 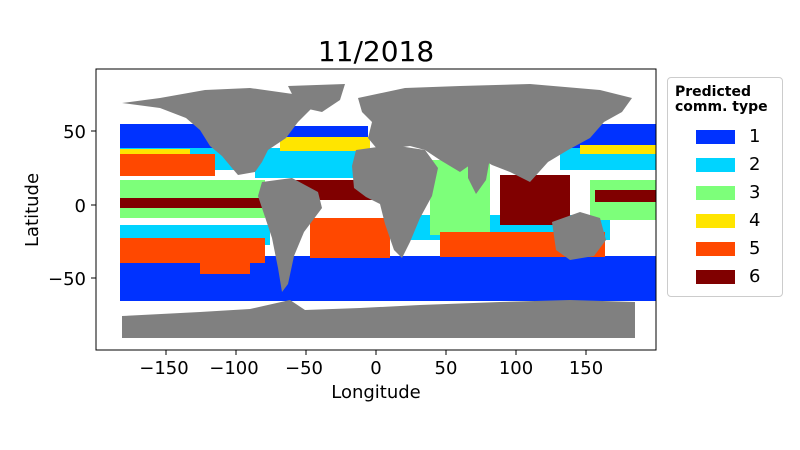 I want to click on legend-label: 1, so click(x=755, y=136).